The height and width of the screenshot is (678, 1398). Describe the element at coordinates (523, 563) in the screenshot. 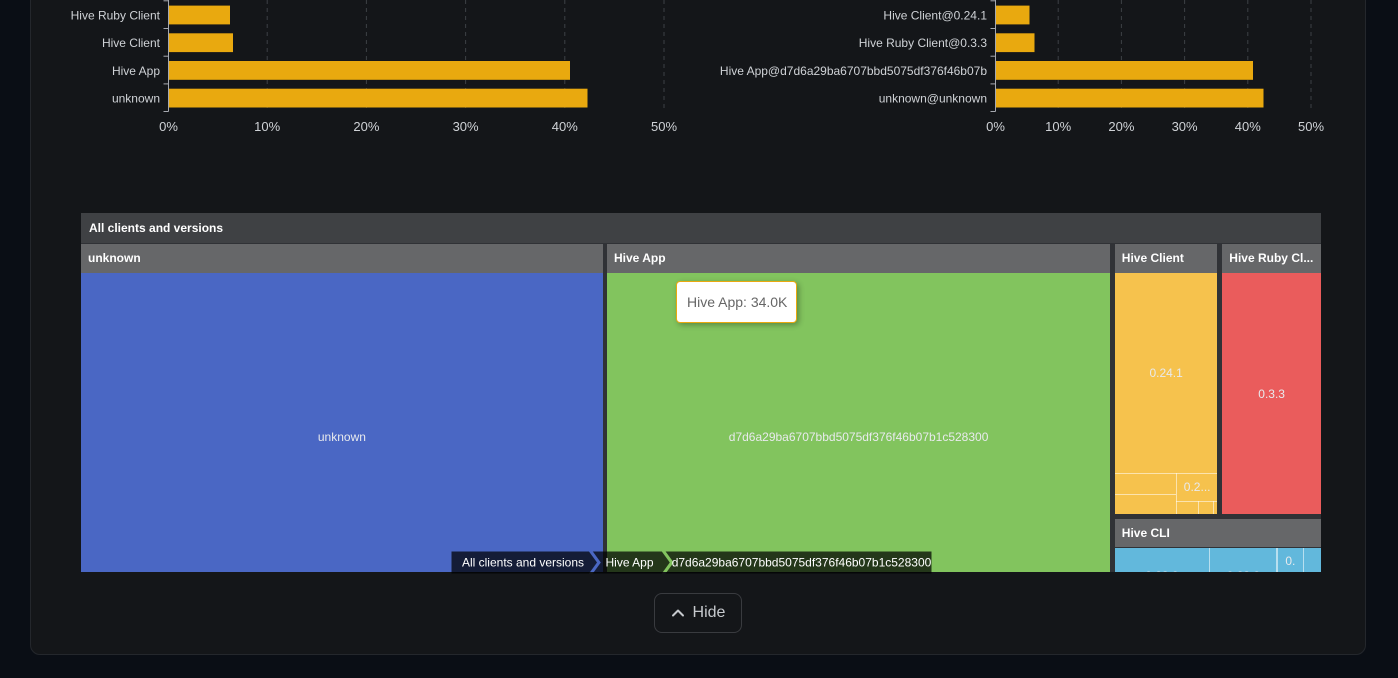

I see `svg-text: All clients and versions` at that location.